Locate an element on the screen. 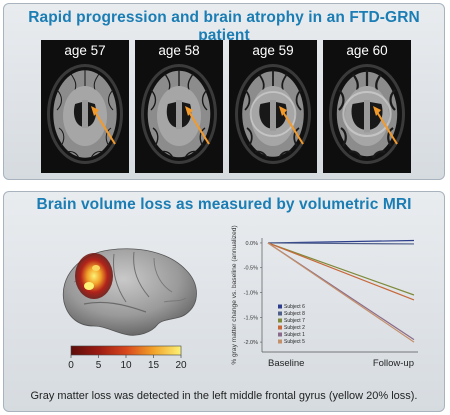 The width and height of the screenshot is (450, 415). colorbar-tick-label: 20 is located at coordinates (181, 365).